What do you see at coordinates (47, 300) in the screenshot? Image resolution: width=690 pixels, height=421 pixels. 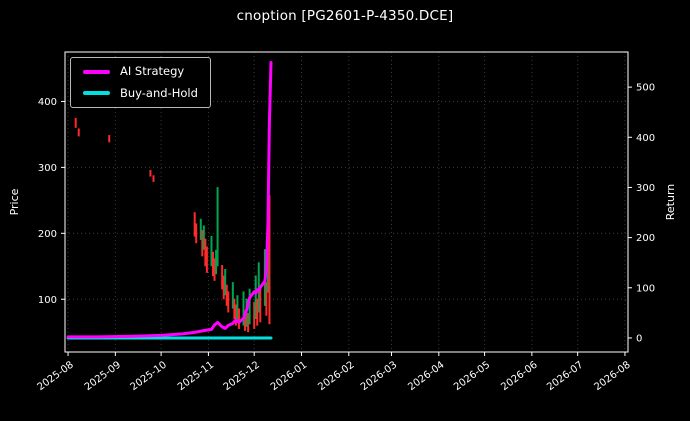 I see `left-axis-tick-label: 100` at bounding box center [47, 300].